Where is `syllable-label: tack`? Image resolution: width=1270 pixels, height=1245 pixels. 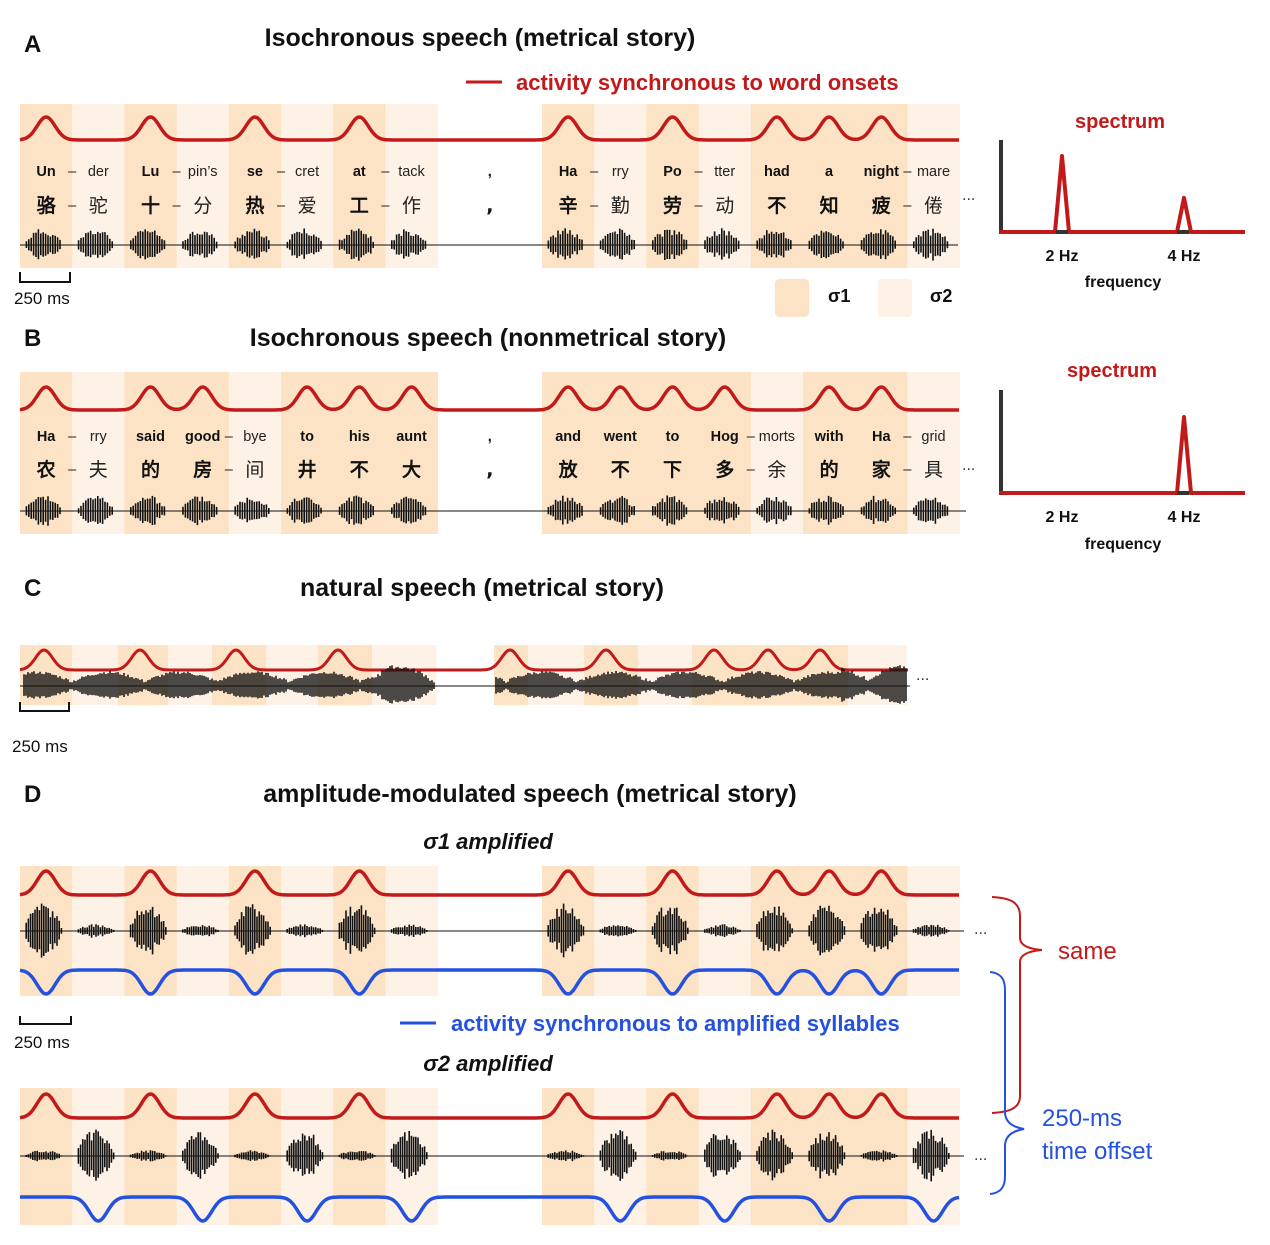 syllable-label: tack is located at coordinates (411, 172).